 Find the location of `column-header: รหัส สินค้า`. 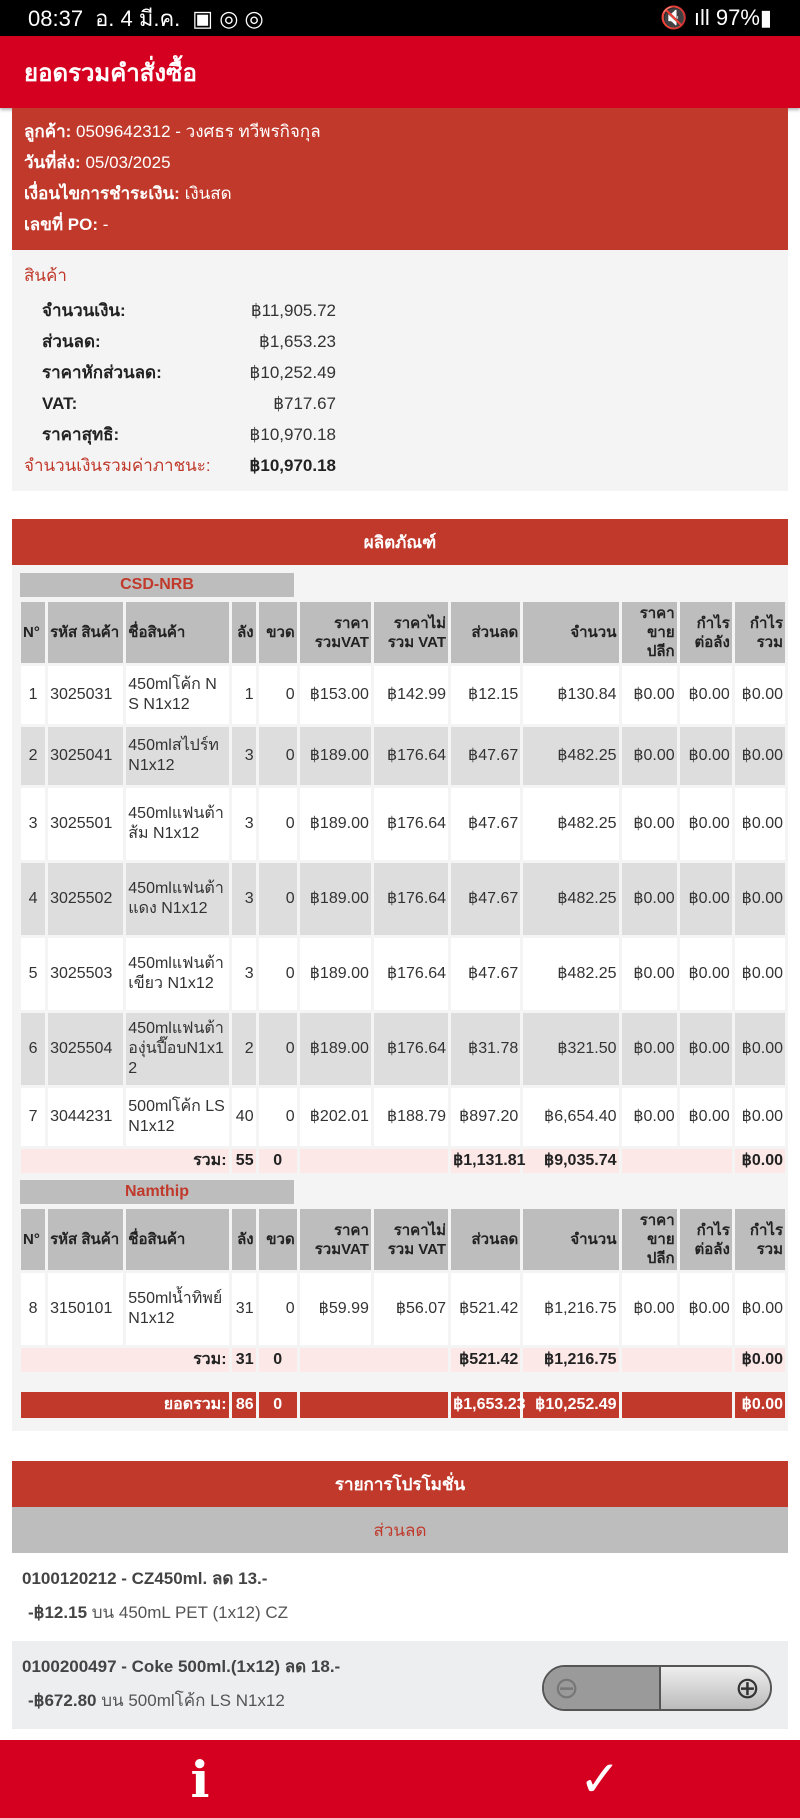

column-header: รหัส สินค้า is located at coordinates (86, 1239).